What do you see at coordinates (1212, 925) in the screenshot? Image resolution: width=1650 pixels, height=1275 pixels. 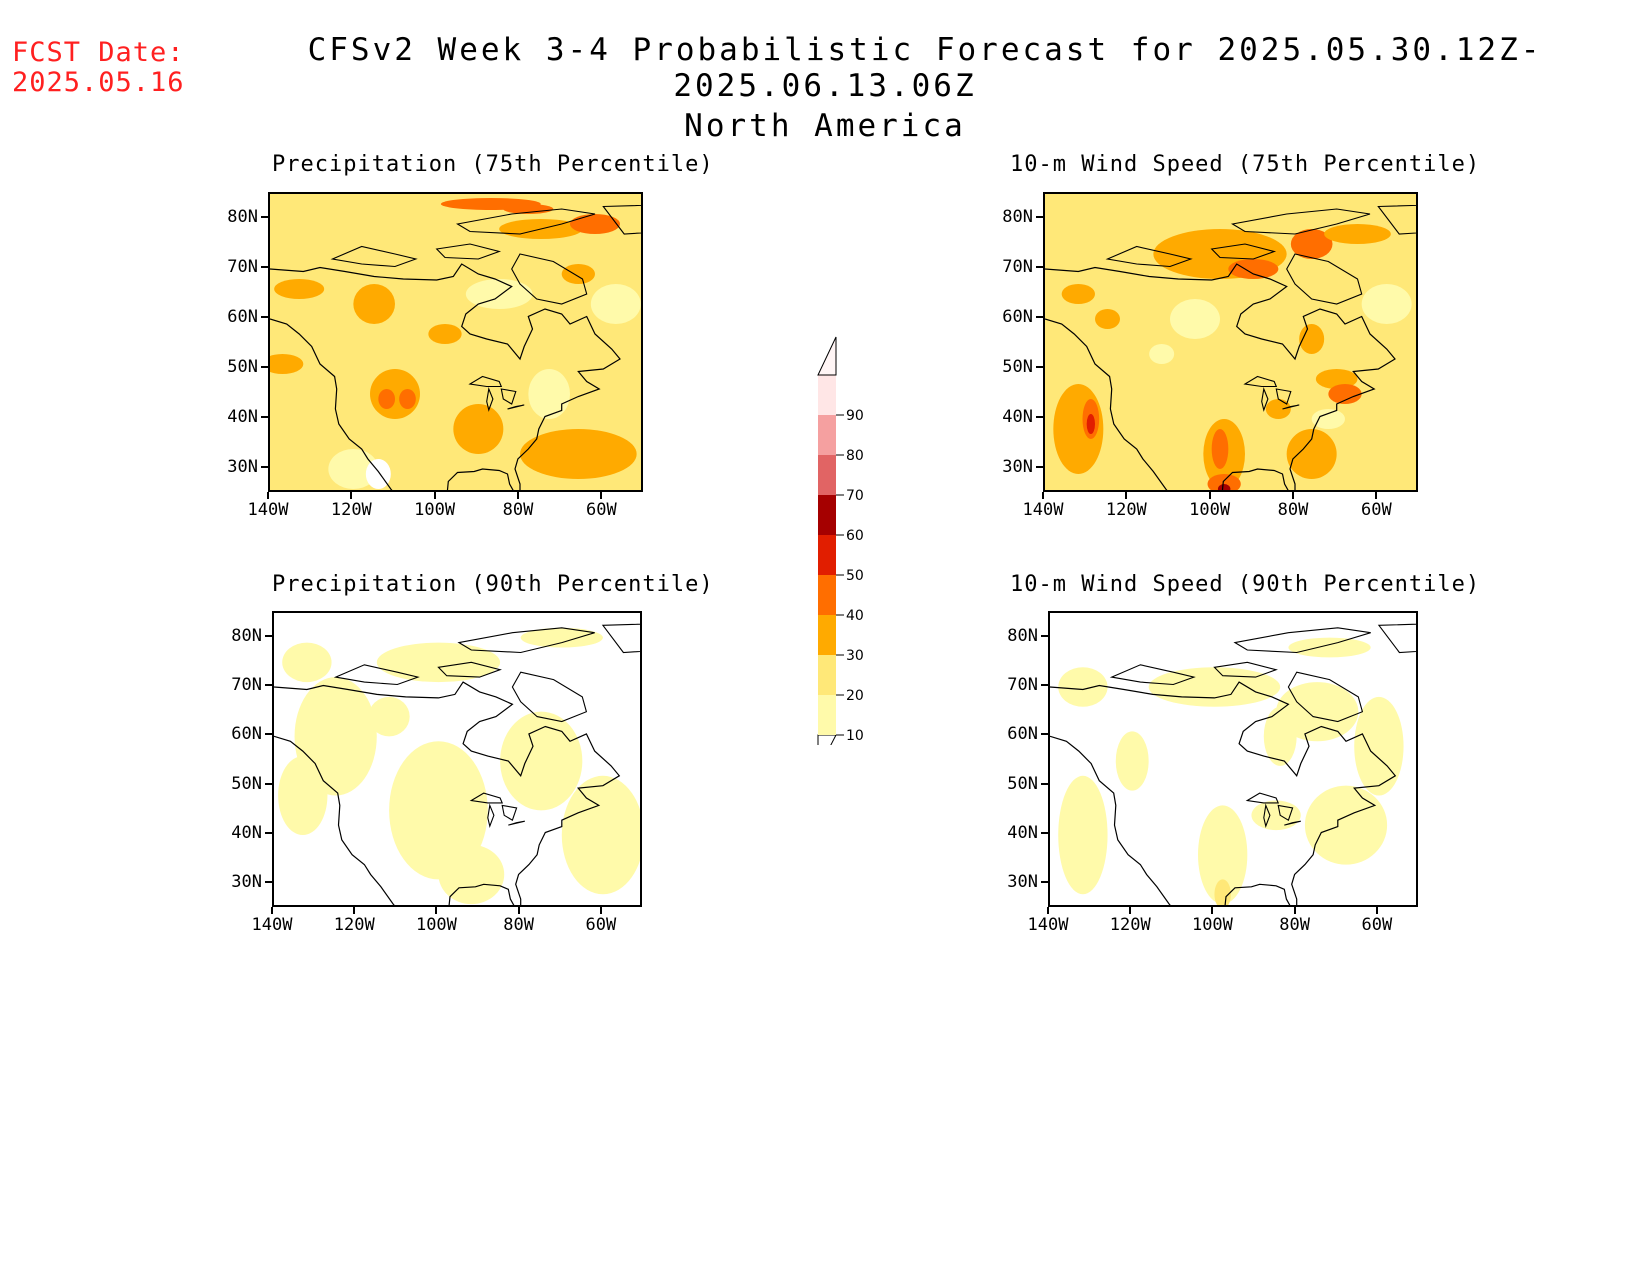 I see `longitude-label: 100W` at bounding box center [1212, 925].